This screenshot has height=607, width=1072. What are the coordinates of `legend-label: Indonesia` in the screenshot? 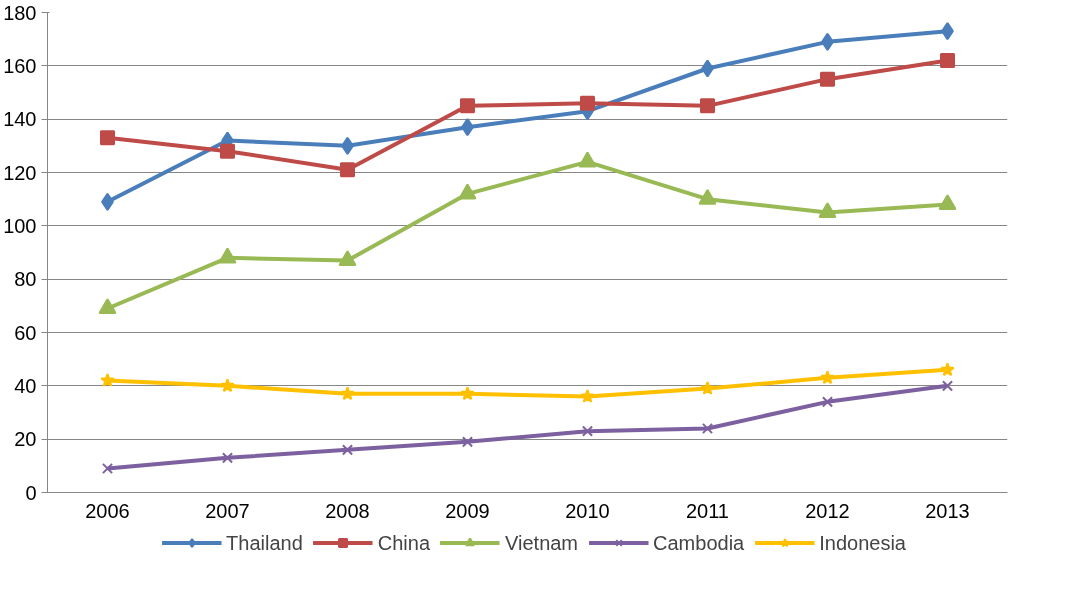 It's located at (862, 542).